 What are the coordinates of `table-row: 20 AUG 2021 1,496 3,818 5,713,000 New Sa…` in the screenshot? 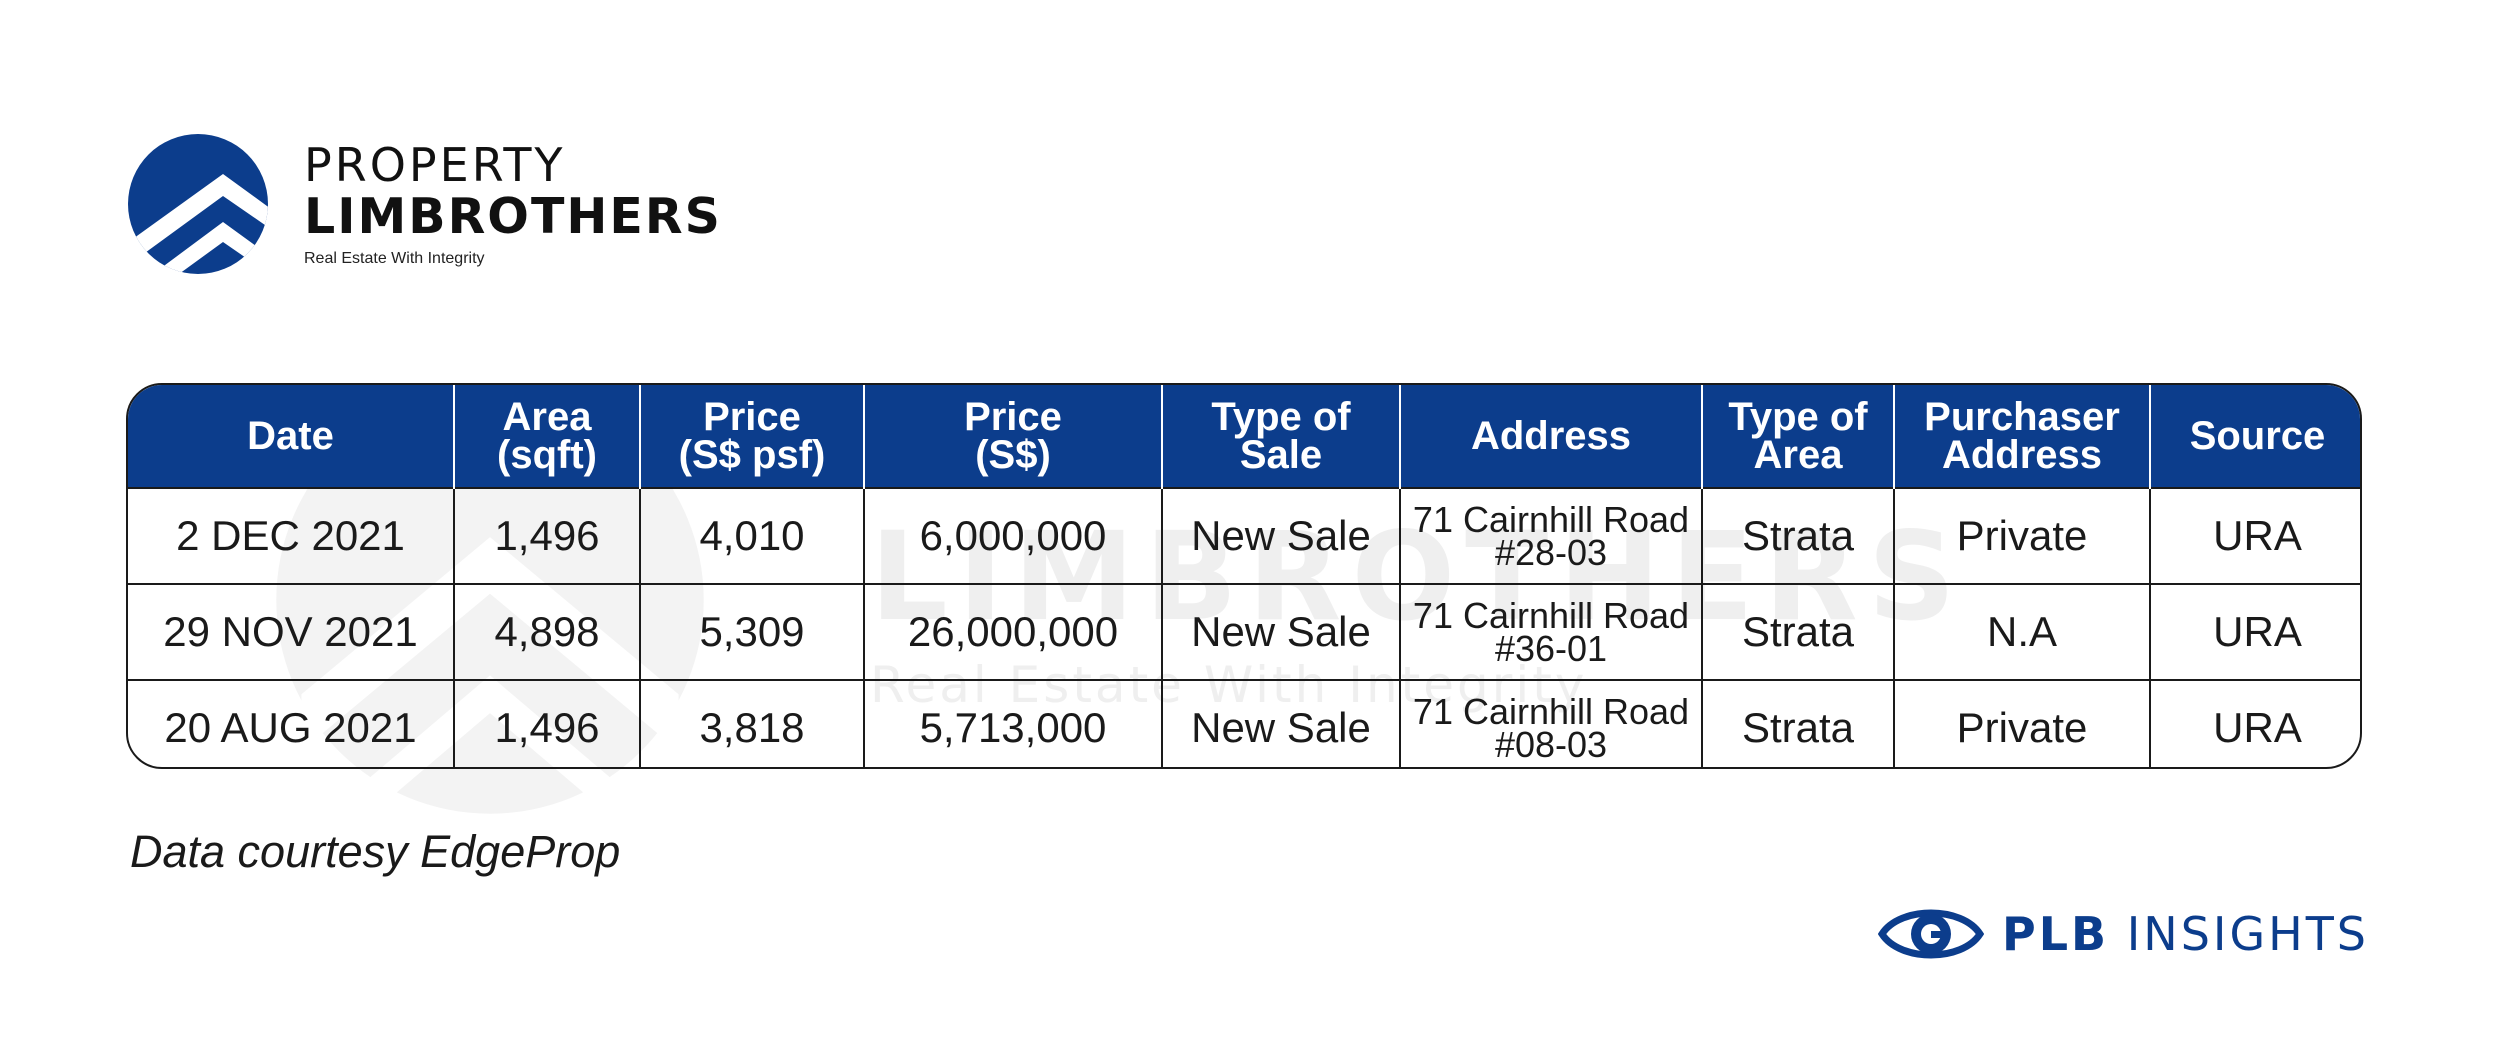 It's located at (1245, 724).